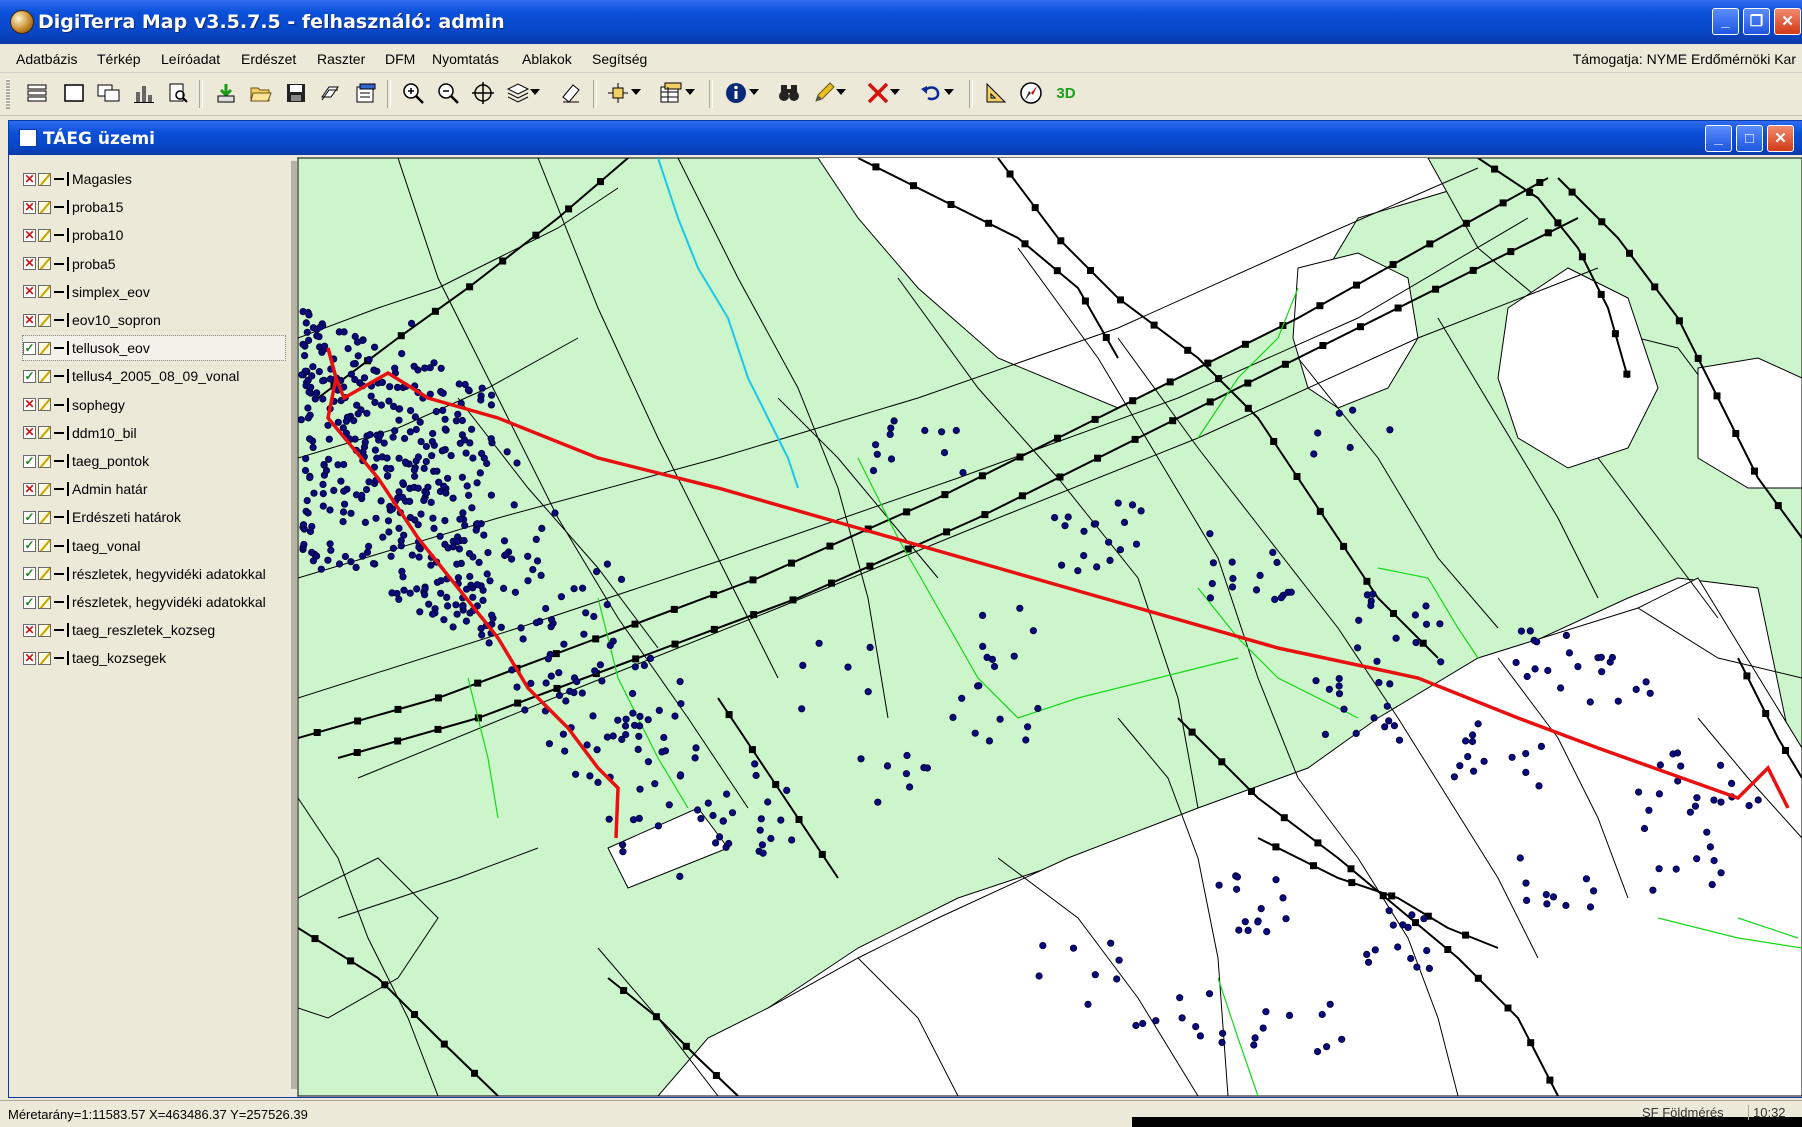  I want to click on child-maximize-button: □, so click(1749, 138).